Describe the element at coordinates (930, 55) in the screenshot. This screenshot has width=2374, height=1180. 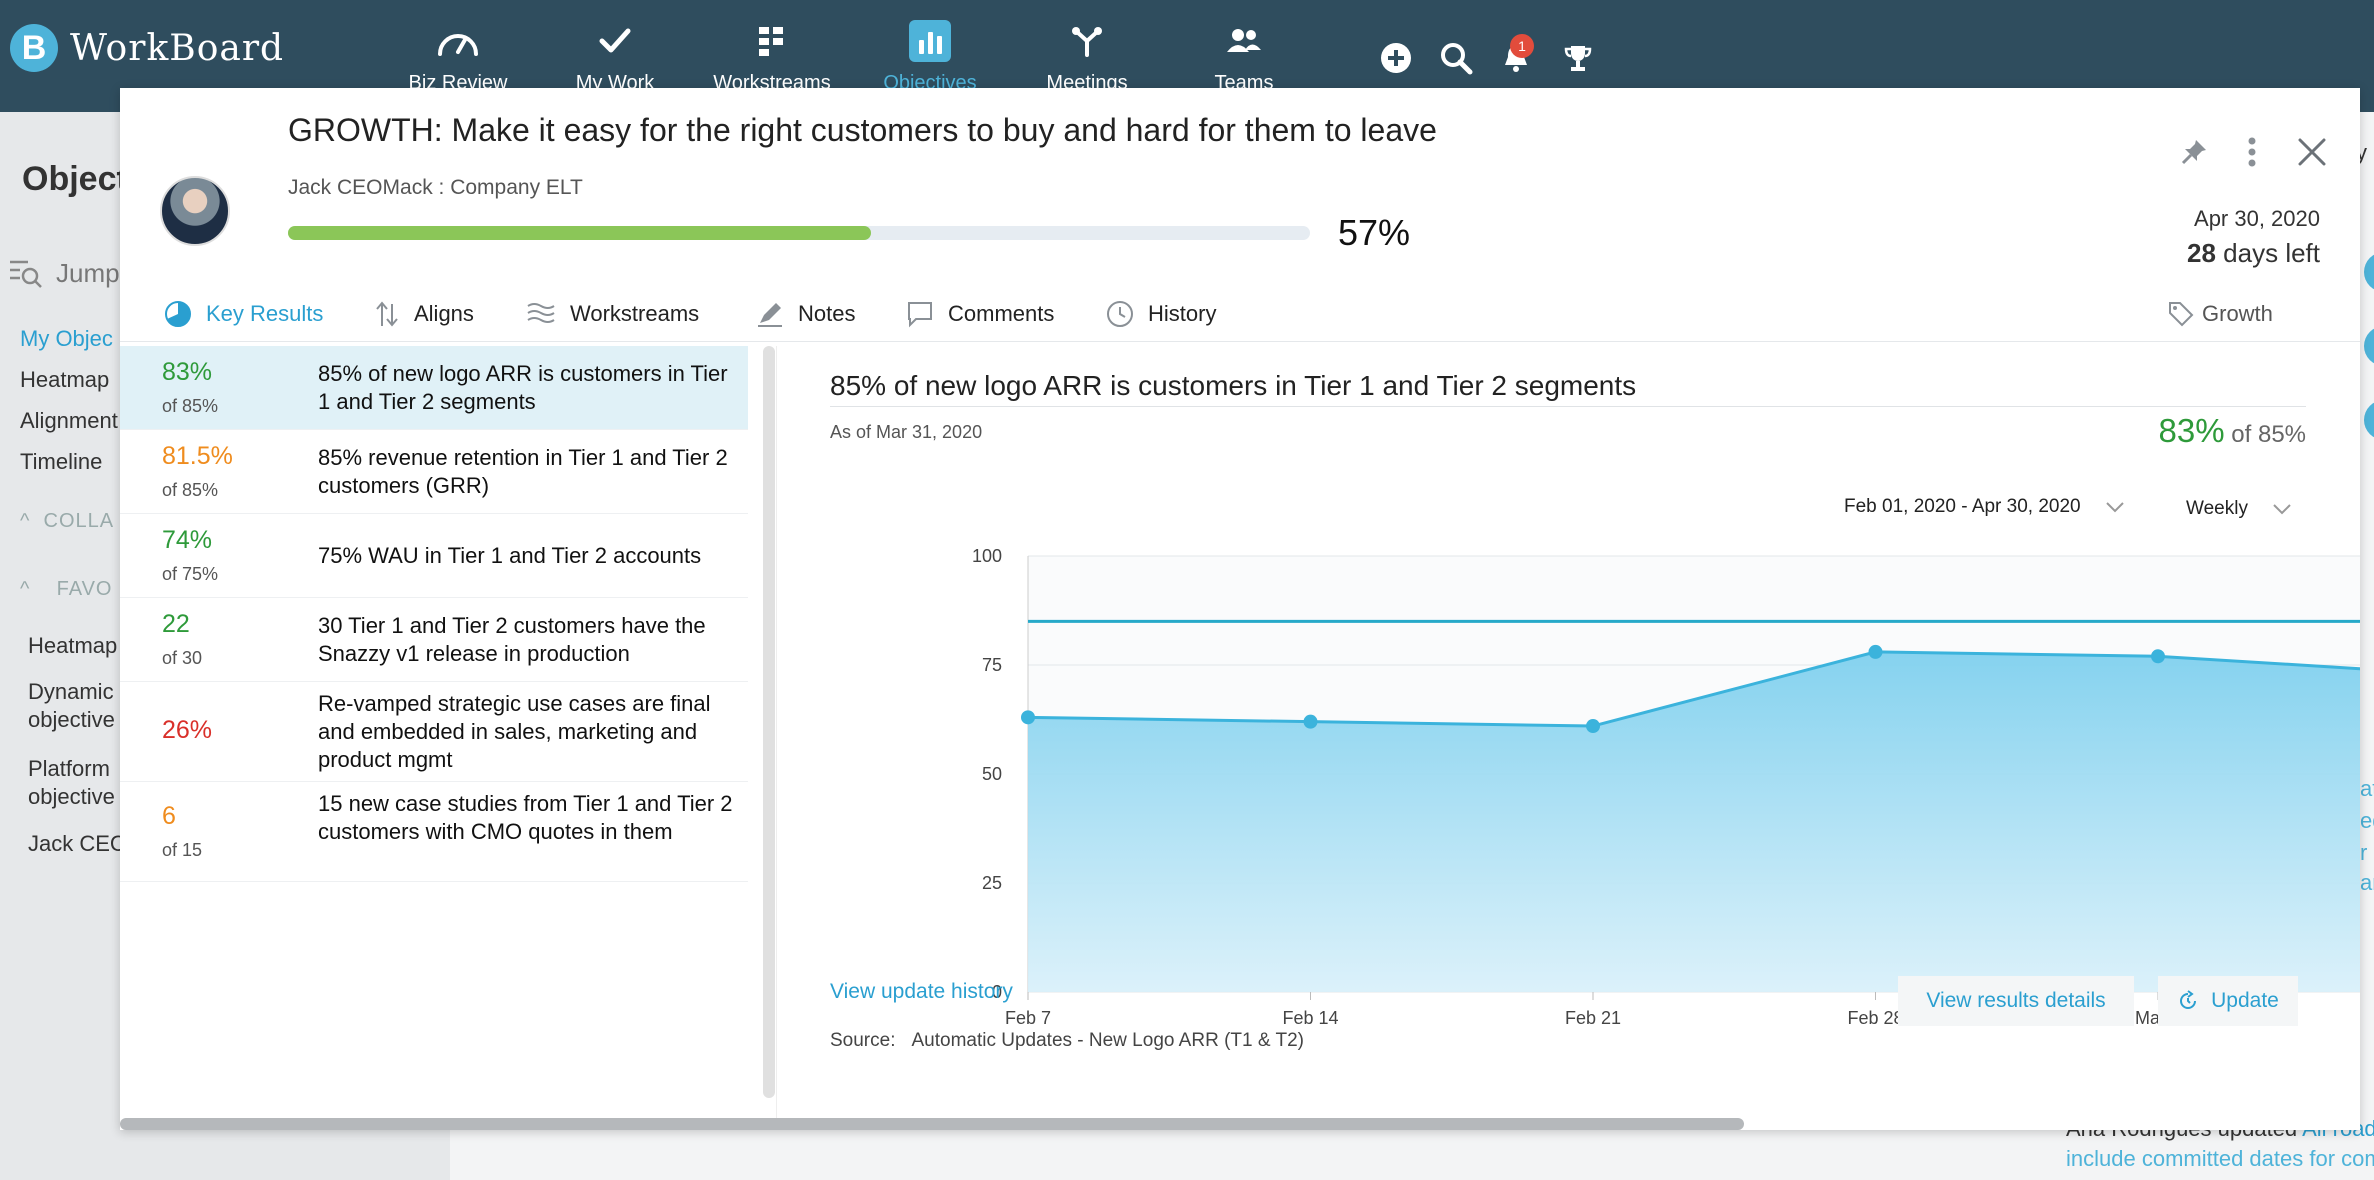
I see `nav-objectives: Objectives` at that location.